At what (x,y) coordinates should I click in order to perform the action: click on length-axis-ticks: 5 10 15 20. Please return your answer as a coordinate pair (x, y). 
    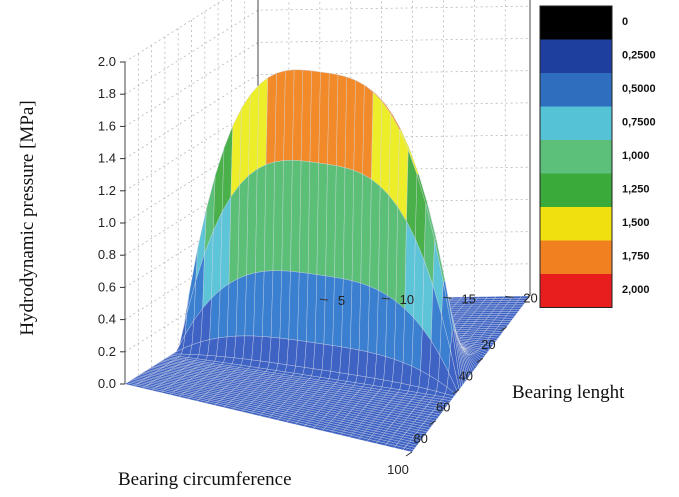
    Looking at the image, I should click on (428, 299).